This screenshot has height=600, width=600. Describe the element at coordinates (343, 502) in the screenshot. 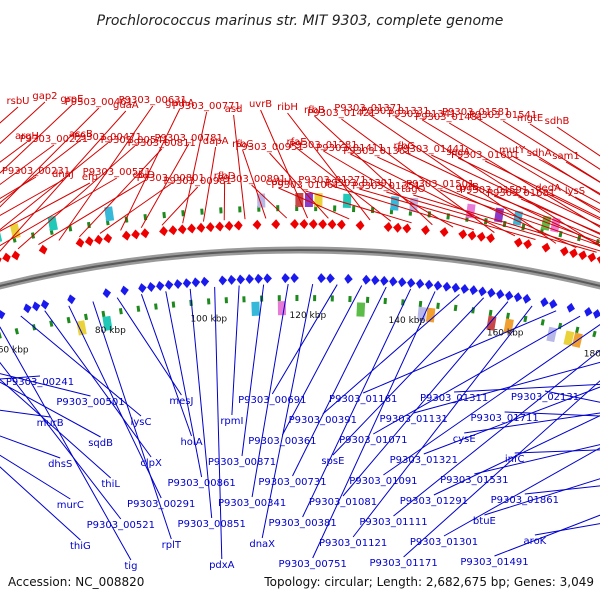

I see `reverse-gene-label: P9303_01081` at that location.